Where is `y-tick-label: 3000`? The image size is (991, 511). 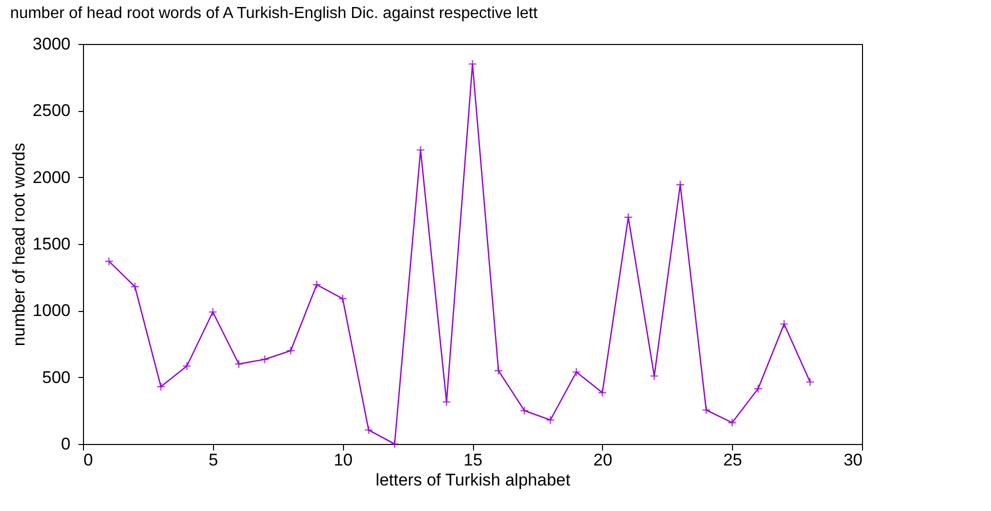
y-tick-label: 3000 is located at coordinates (51, 44).